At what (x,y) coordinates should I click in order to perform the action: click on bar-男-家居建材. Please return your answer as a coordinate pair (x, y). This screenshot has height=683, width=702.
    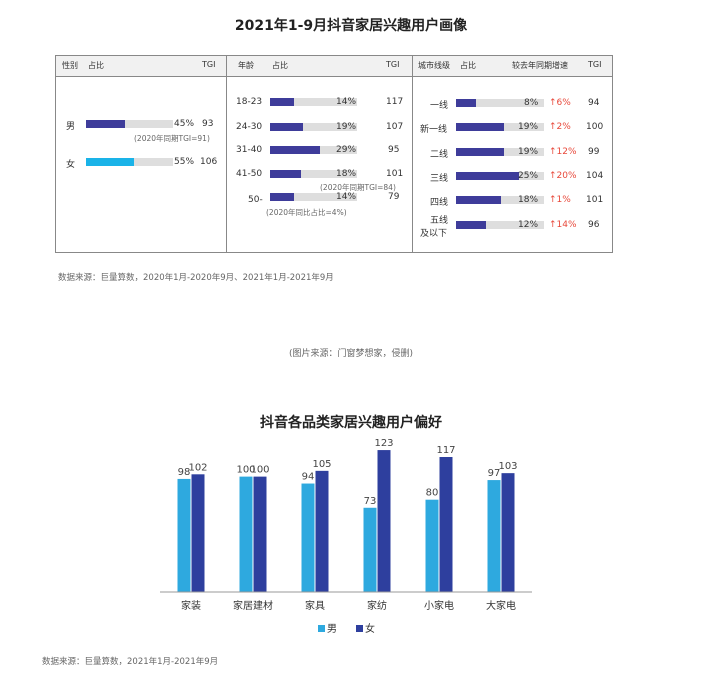
    Looking at the image, I should click on (246, 534).